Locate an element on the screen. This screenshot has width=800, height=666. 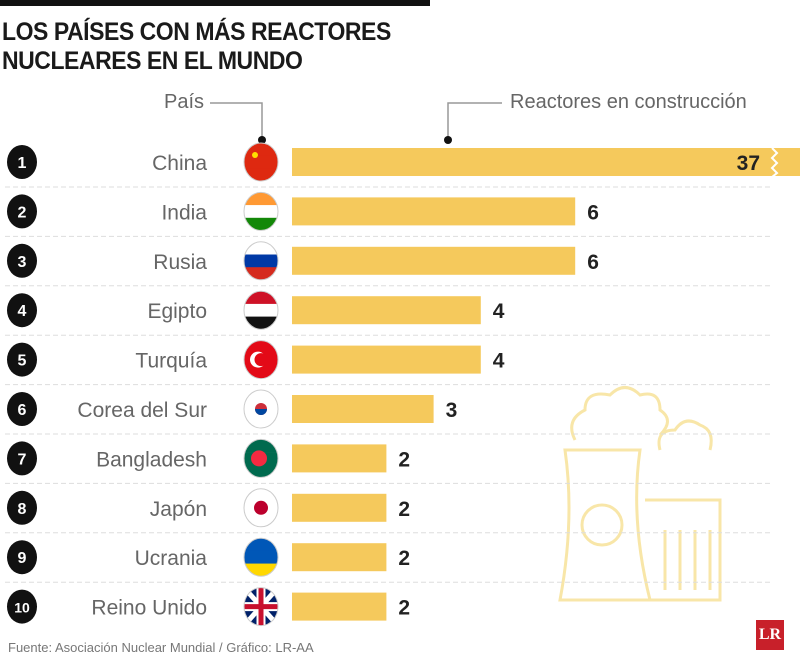
nuclear-plant-illustration is located at coordinates (640, 494).